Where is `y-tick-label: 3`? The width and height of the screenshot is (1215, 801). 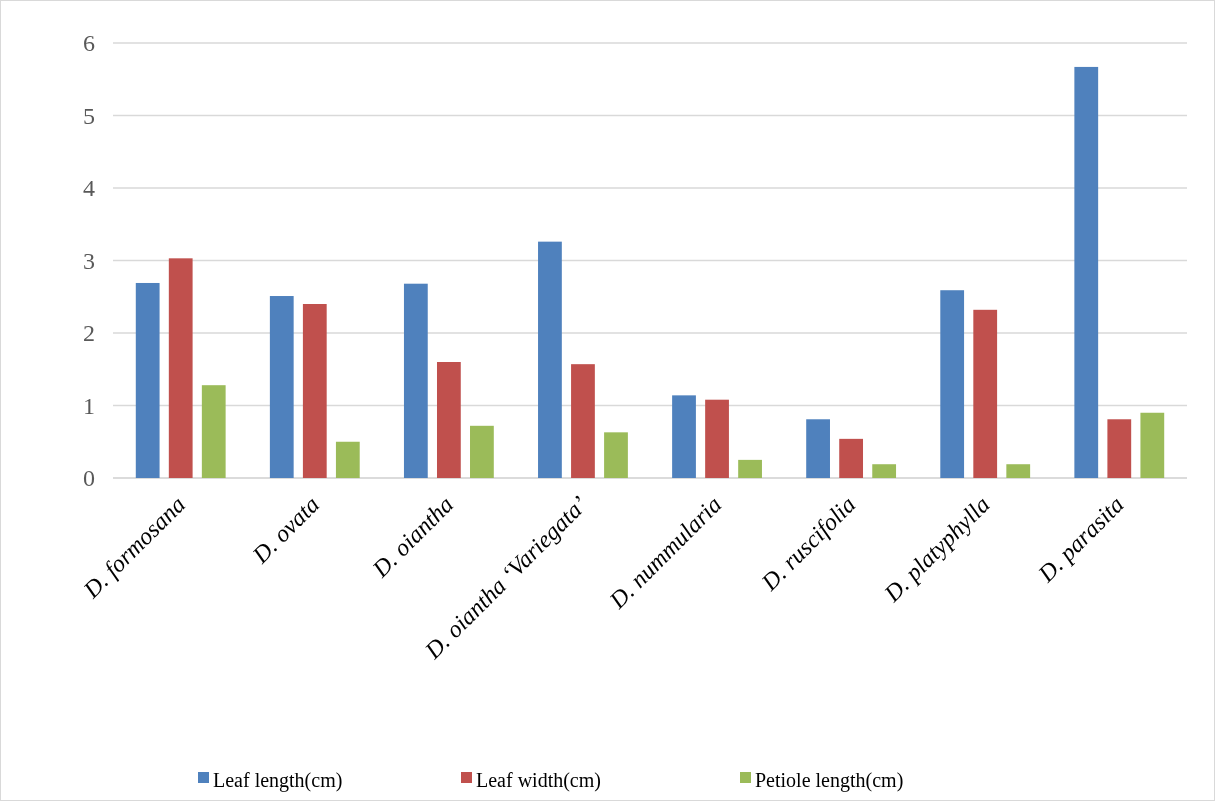 y-tick-label: 3 is located at coordinates (89, 260).